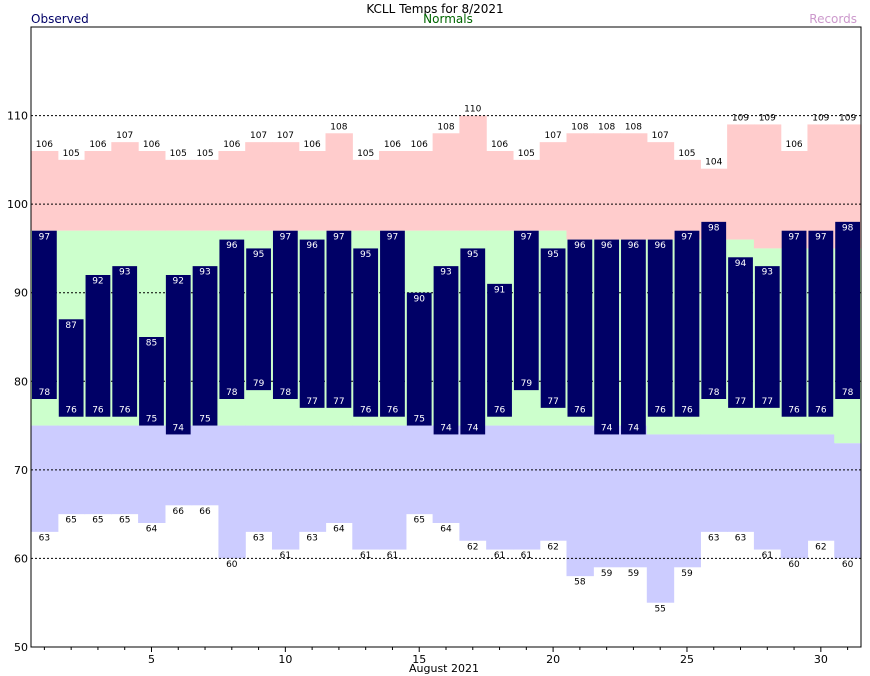 This screenshot has height=676, width=870. What do you see at coordinates (21, 647) in the screenshot?
I see `y-tick-label: 50` at bounding box center [21, 647].